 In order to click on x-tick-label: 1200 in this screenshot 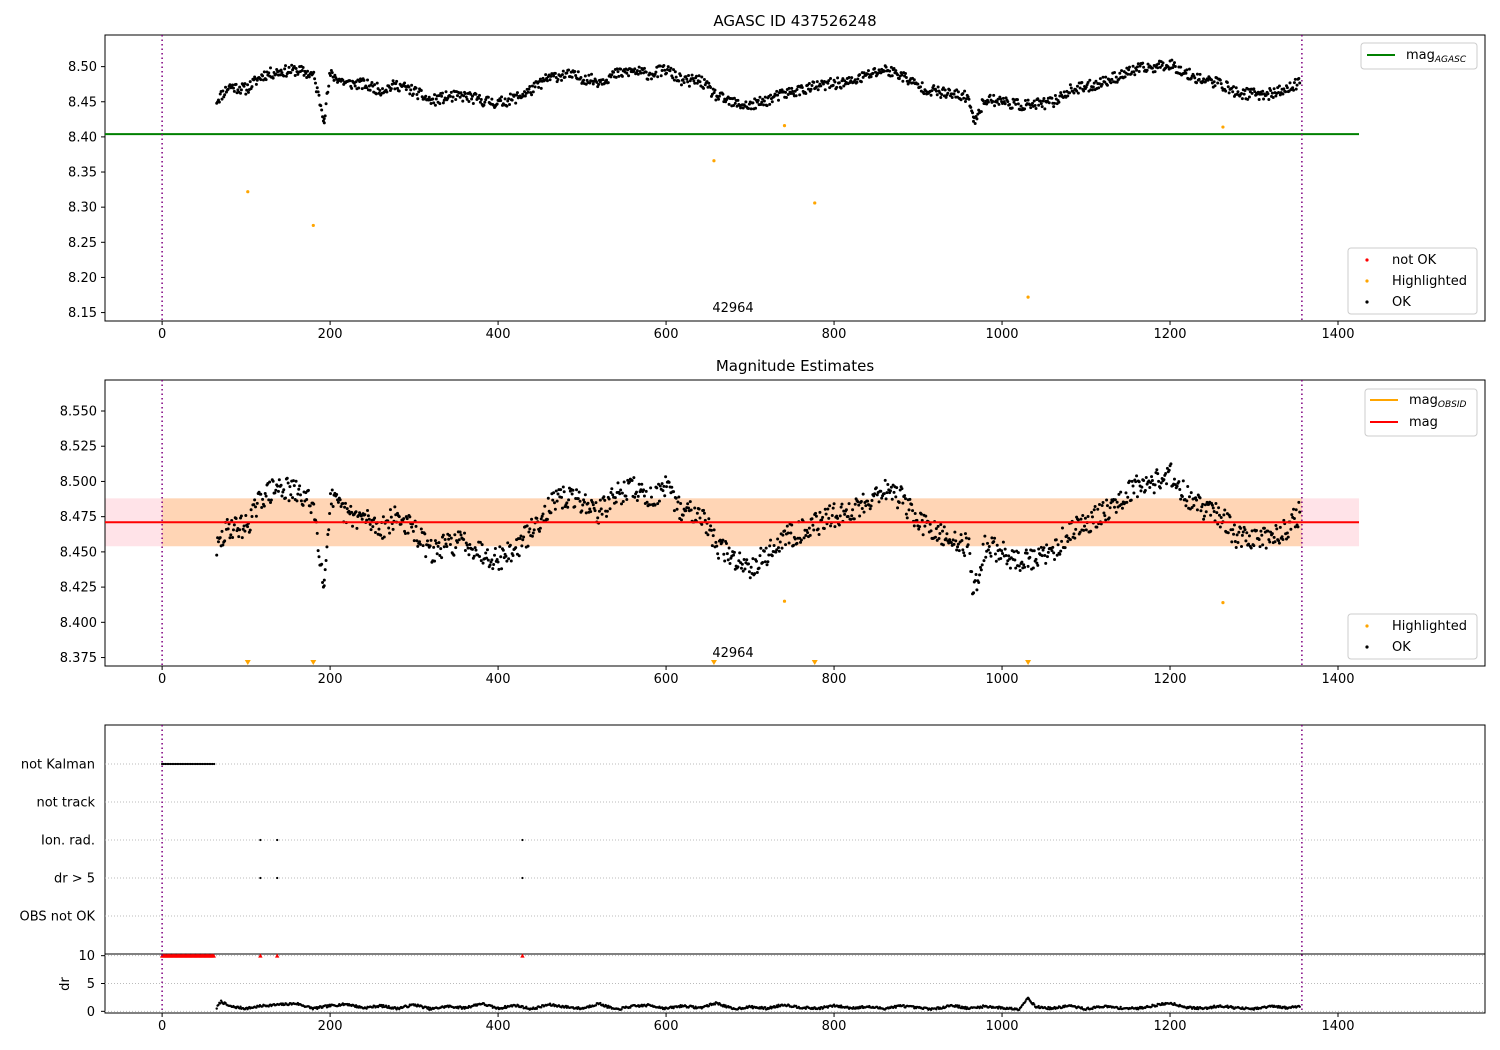, I will do `click(1169, 679)`.